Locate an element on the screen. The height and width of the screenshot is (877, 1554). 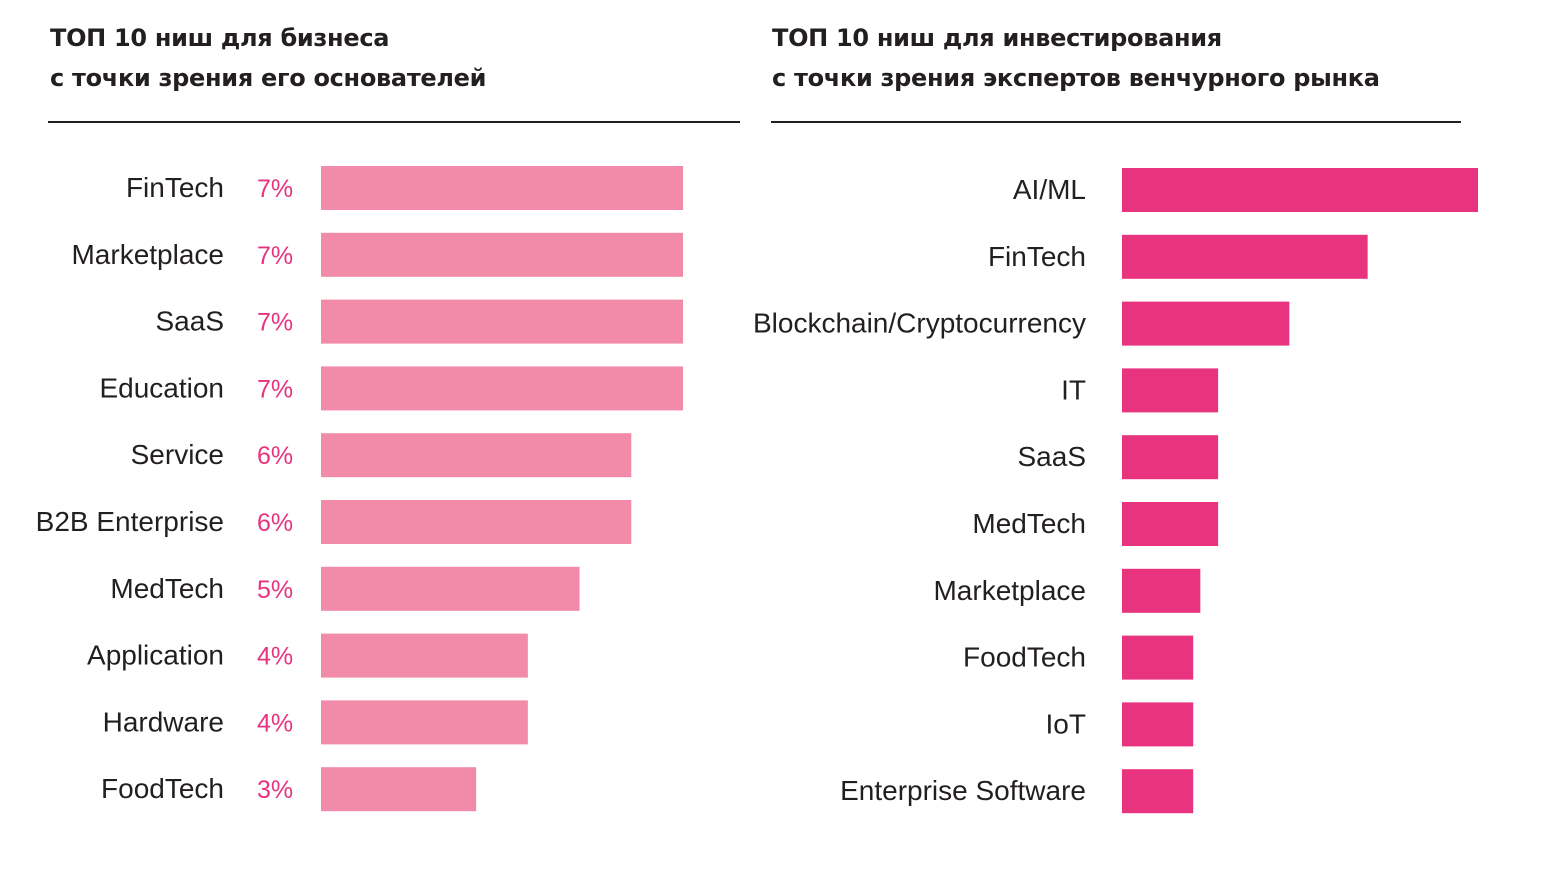
founders-value-label-6: 6% is located at coordinates (275, 523).